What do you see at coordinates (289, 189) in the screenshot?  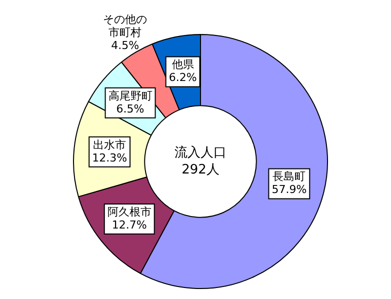 I see `data-label: 57.9%` at bounding box center [289, 189].